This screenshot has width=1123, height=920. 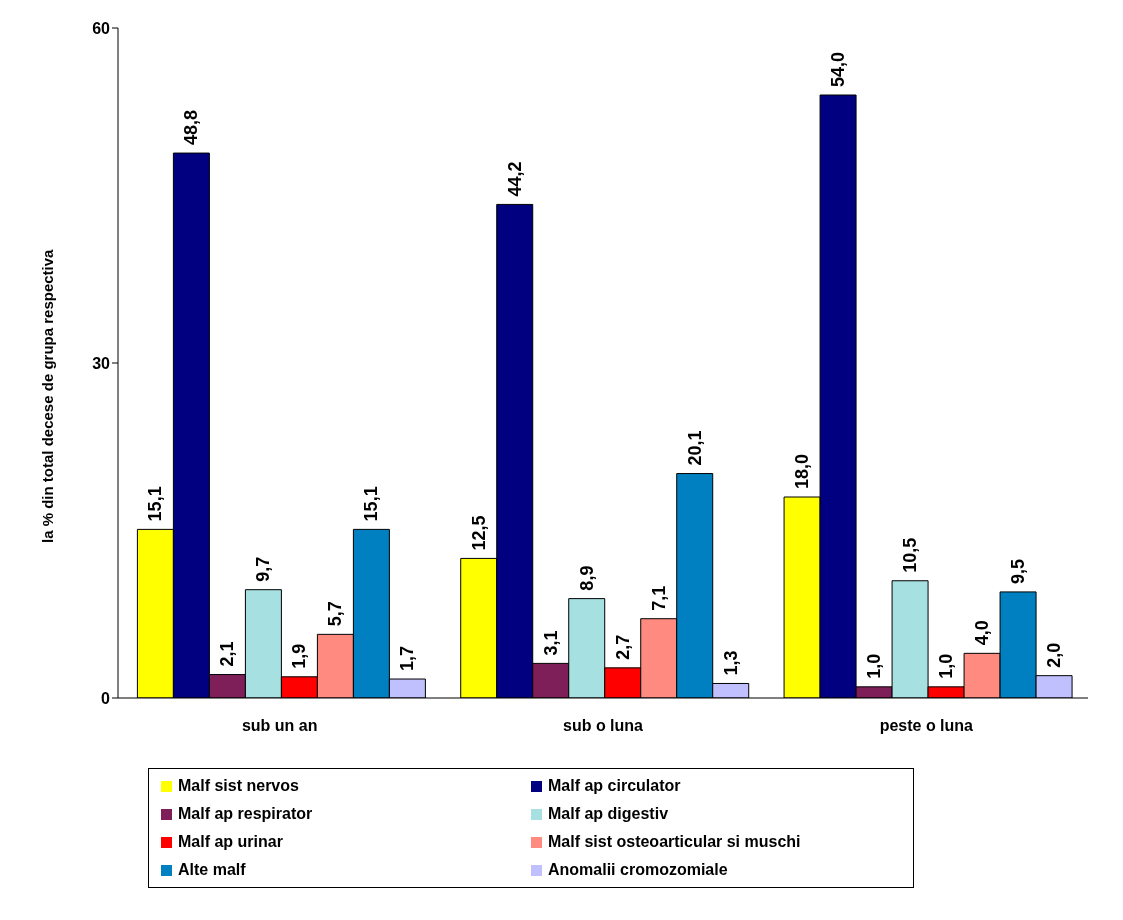 I want to click on data-label: 1,7, so click(x=407, y=658).